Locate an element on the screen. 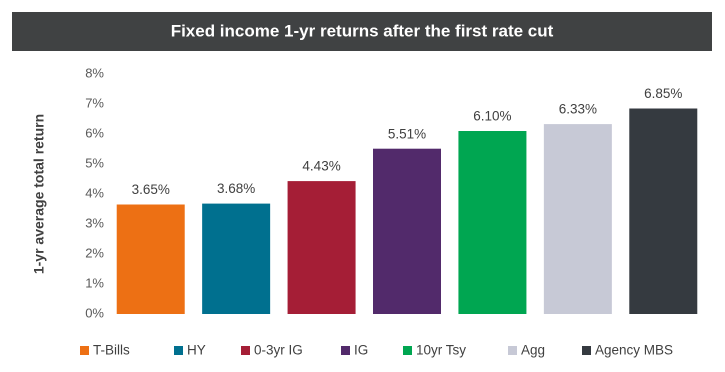  title-bar is located at coordinates (362, 31).